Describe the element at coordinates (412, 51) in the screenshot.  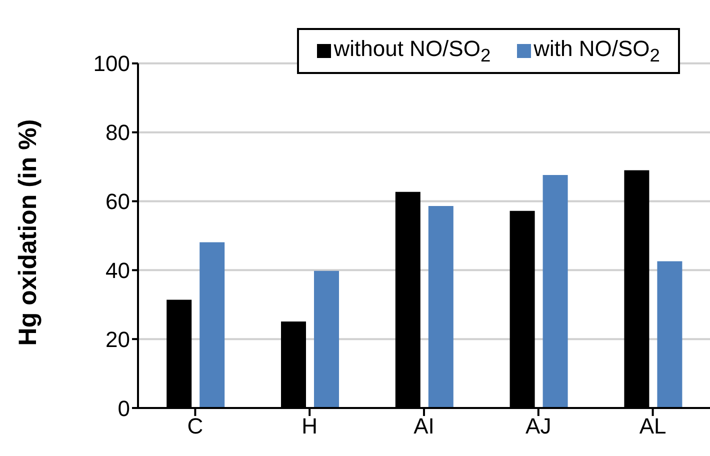
I see `legend-label: without NO/SO$_{2}$` at that location.